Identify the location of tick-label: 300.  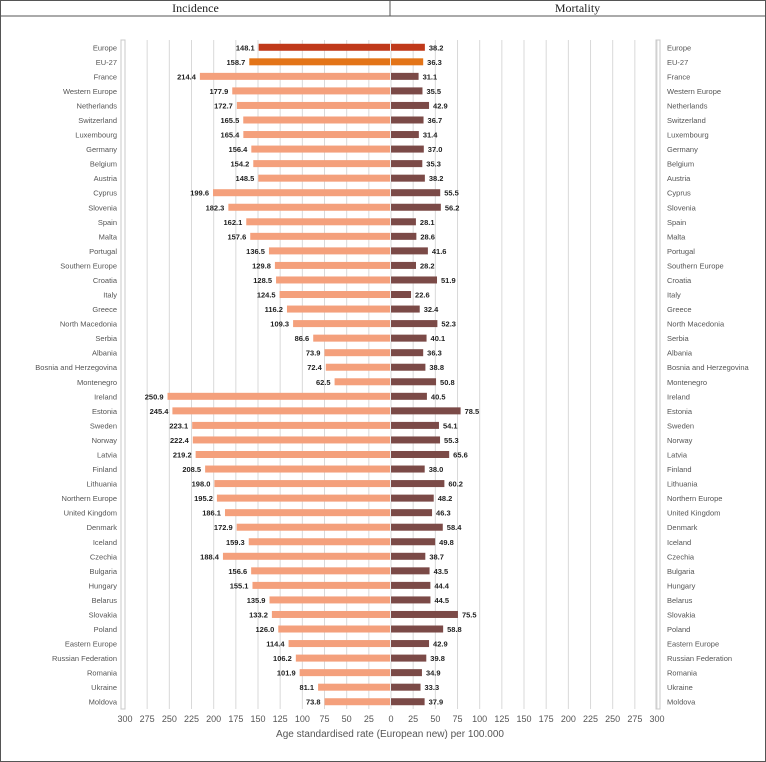
(657, 719).